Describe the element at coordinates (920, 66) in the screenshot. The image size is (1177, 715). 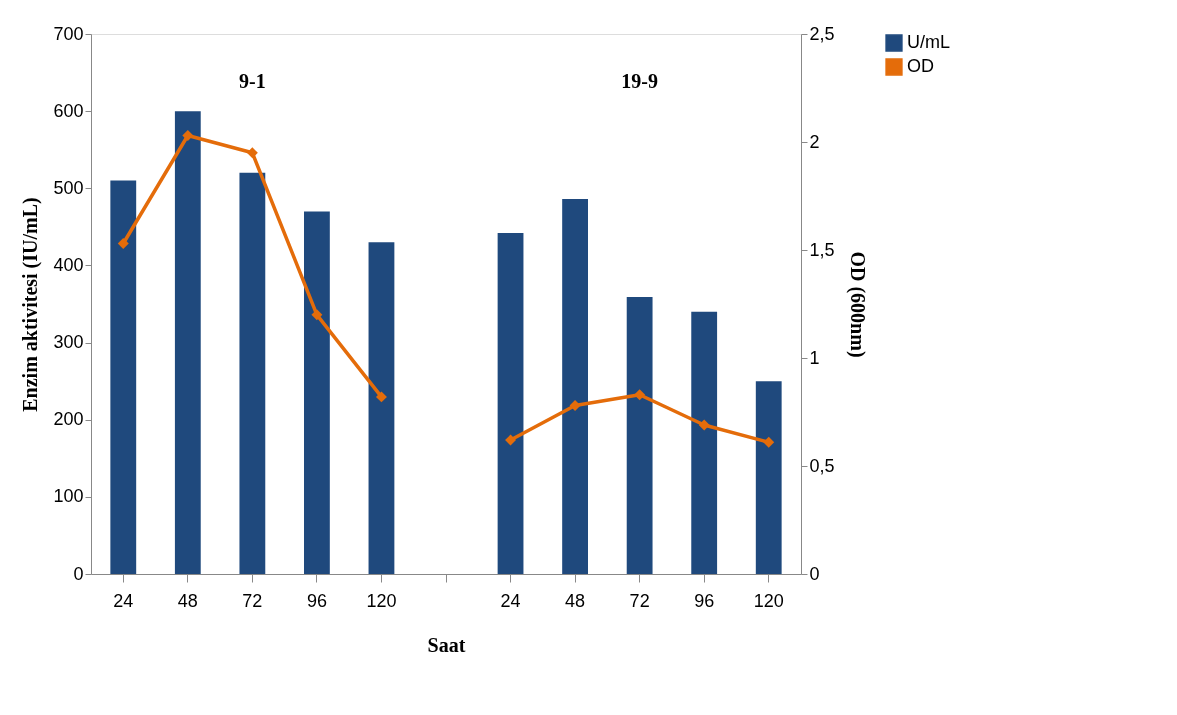
I see `legend-label: OD` at that location.